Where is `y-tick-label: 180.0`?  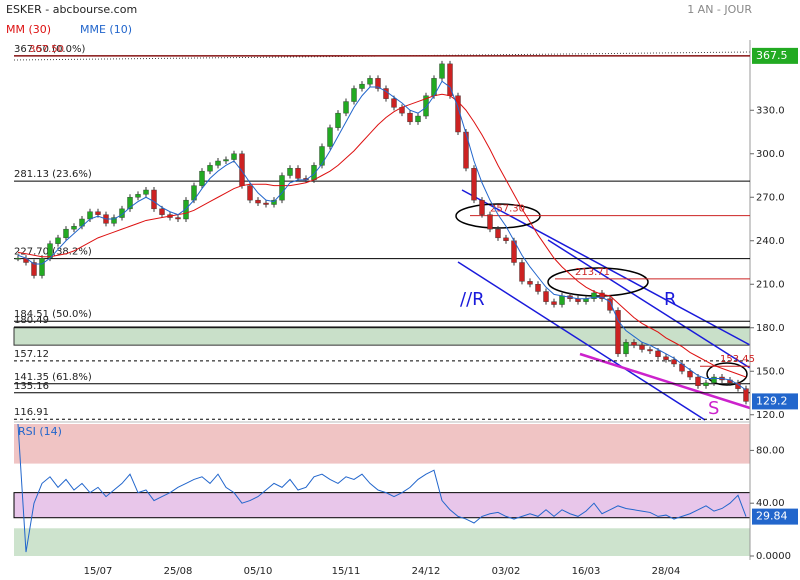
y-tick-label: 180.0 is located at coordinates (770, 328).